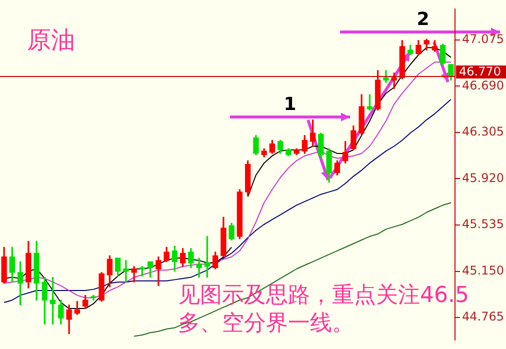 The height and width of the screenshot is (349, 506). I want to click on y-tick-label: 47.075, so click(483, 39).